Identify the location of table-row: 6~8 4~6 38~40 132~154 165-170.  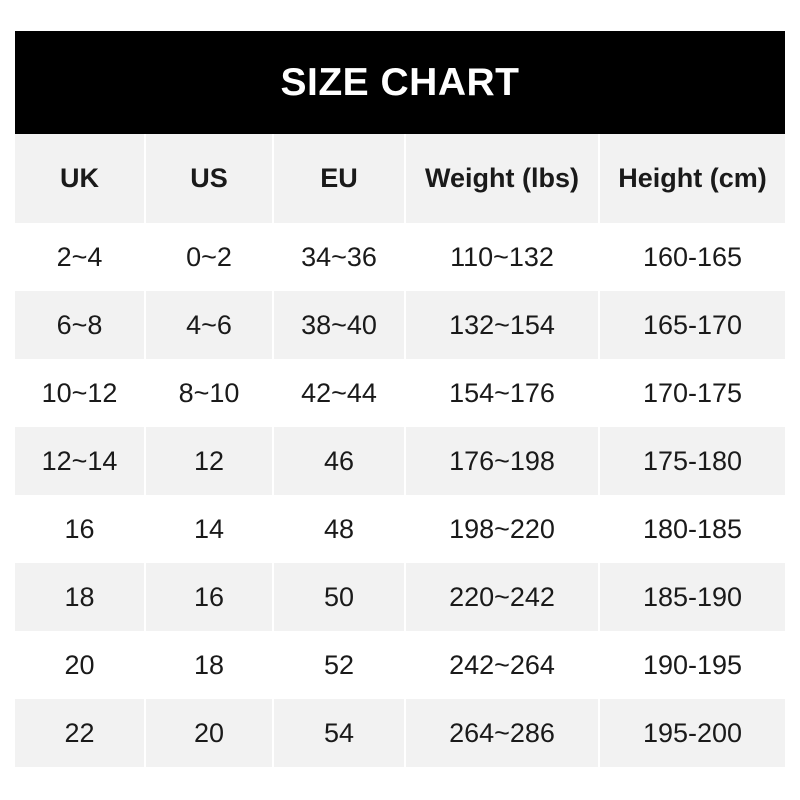
(400, 325).